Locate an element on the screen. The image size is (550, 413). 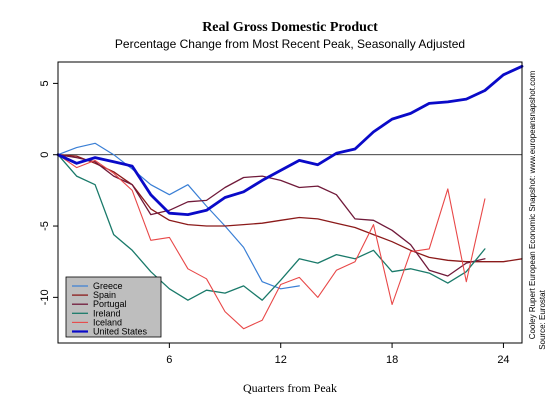
y-tick-label: 0 is located at coordinates (45, 155).